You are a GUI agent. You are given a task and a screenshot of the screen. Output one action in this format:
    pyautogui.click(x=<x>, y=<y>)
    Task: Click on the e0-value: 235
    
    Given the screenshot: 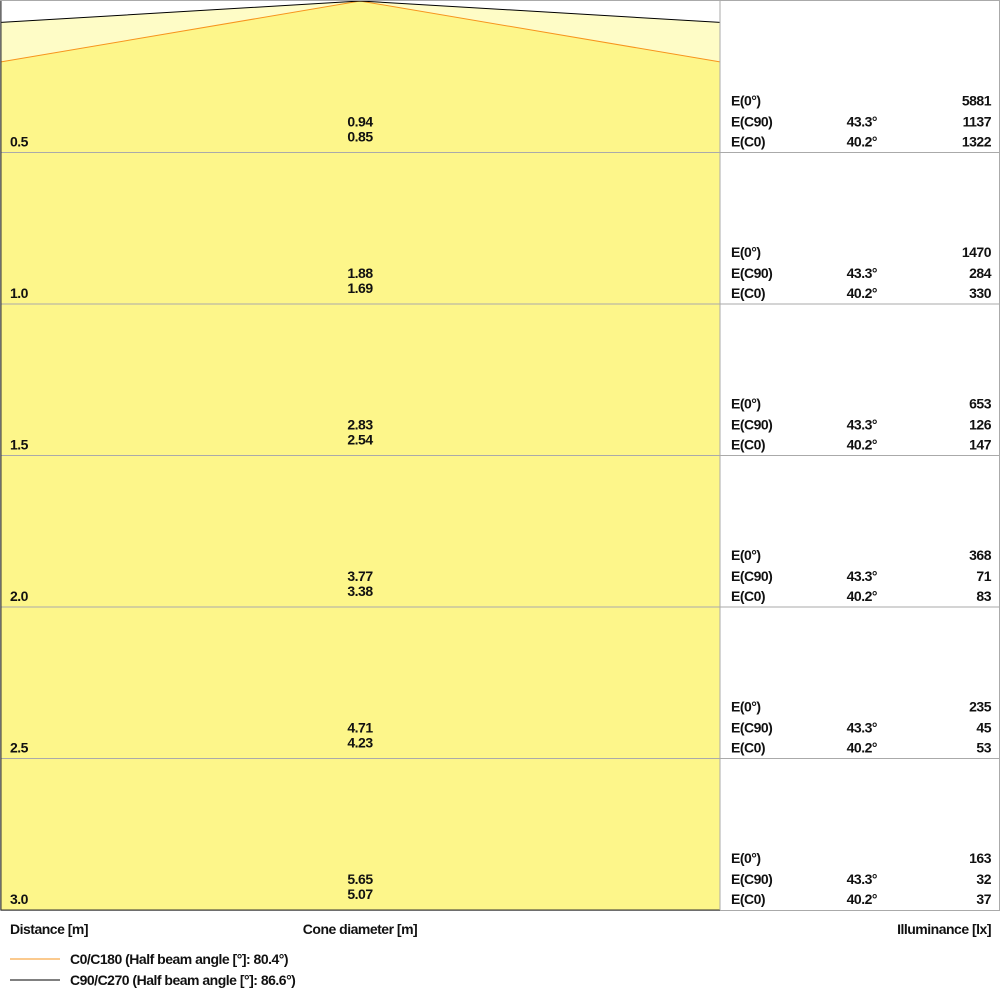 What is the action you would take?
    pyautogui.click(x=980, y=707)
    